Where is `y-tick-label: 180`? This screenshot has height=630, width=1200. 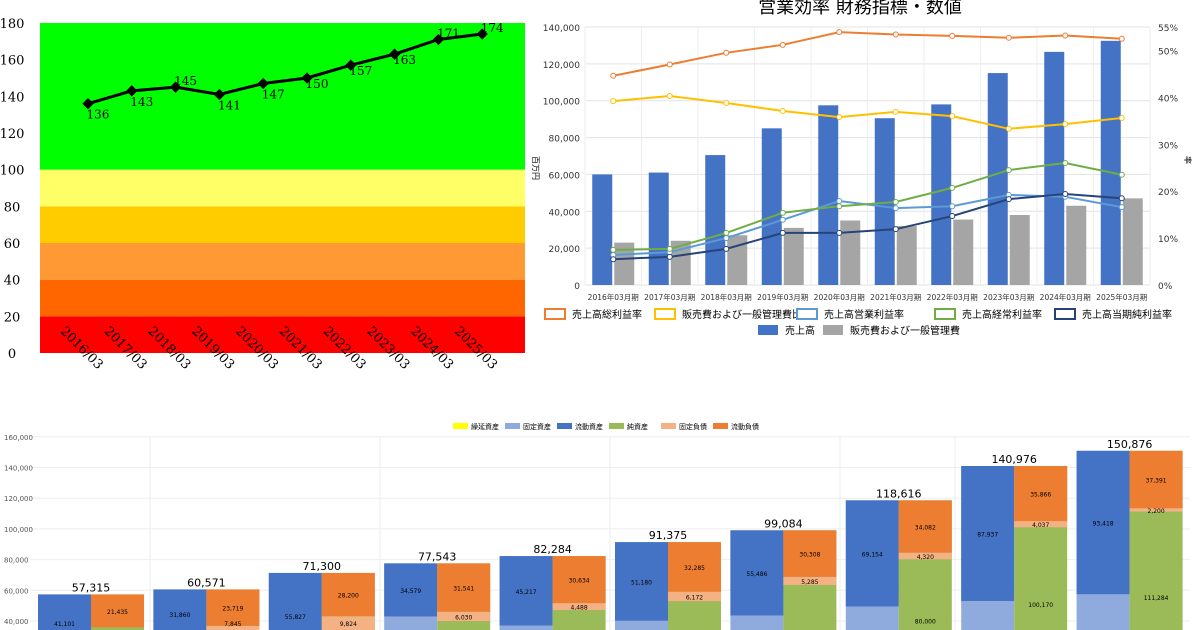
y-tick-label: 180 is located at coordinates (12, 24).